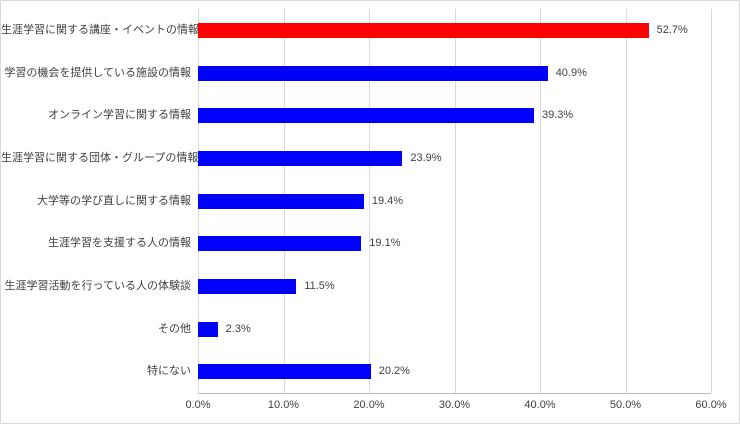  Describe the element at coordinates (426, 157) in the screenshot. I see `value-label: 23.9%` at that location.